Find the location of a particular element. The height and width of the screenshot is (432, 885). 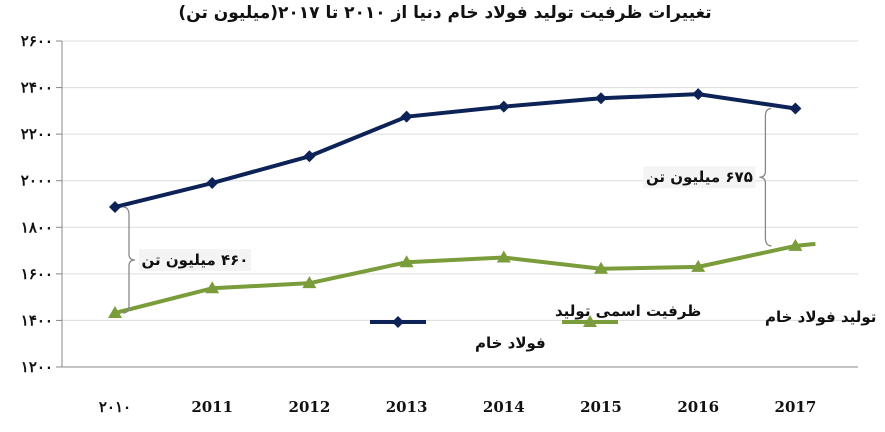

y-tick-label: ۲۰۰۰ is located at coordinates (37, 181).